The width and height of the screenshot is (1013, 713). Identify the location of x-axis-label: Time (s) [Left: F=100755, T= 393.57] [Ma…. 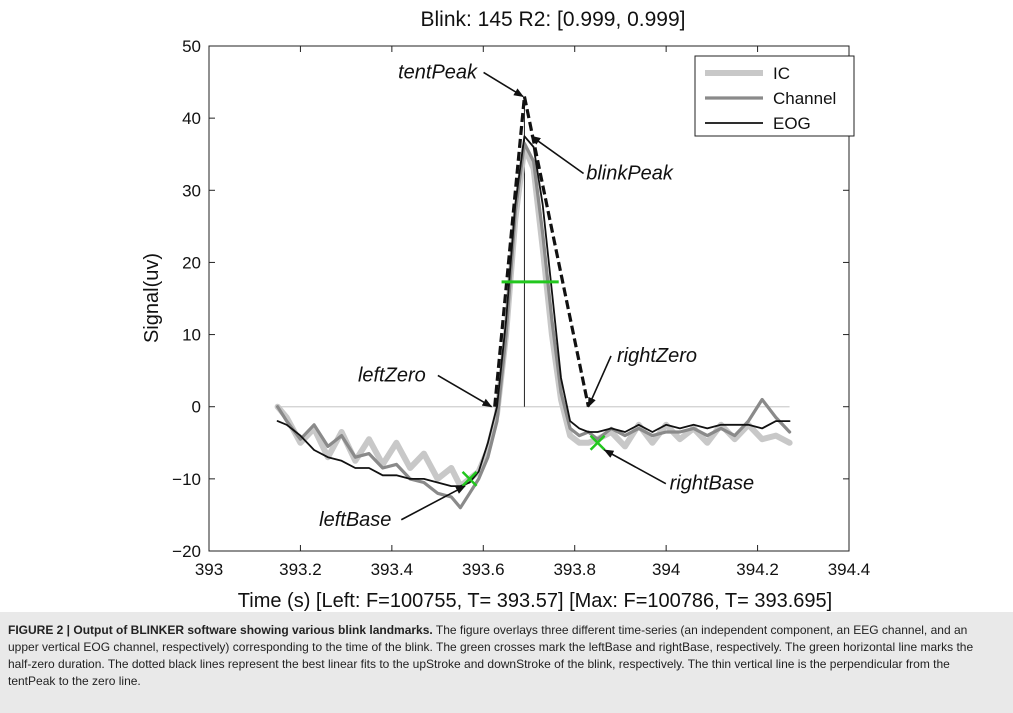
(535, 601).